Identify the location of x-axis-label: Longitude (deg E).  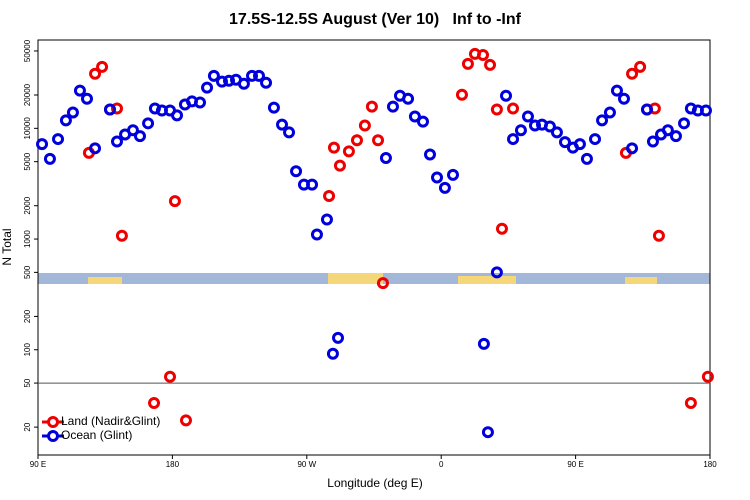
(374, 483).